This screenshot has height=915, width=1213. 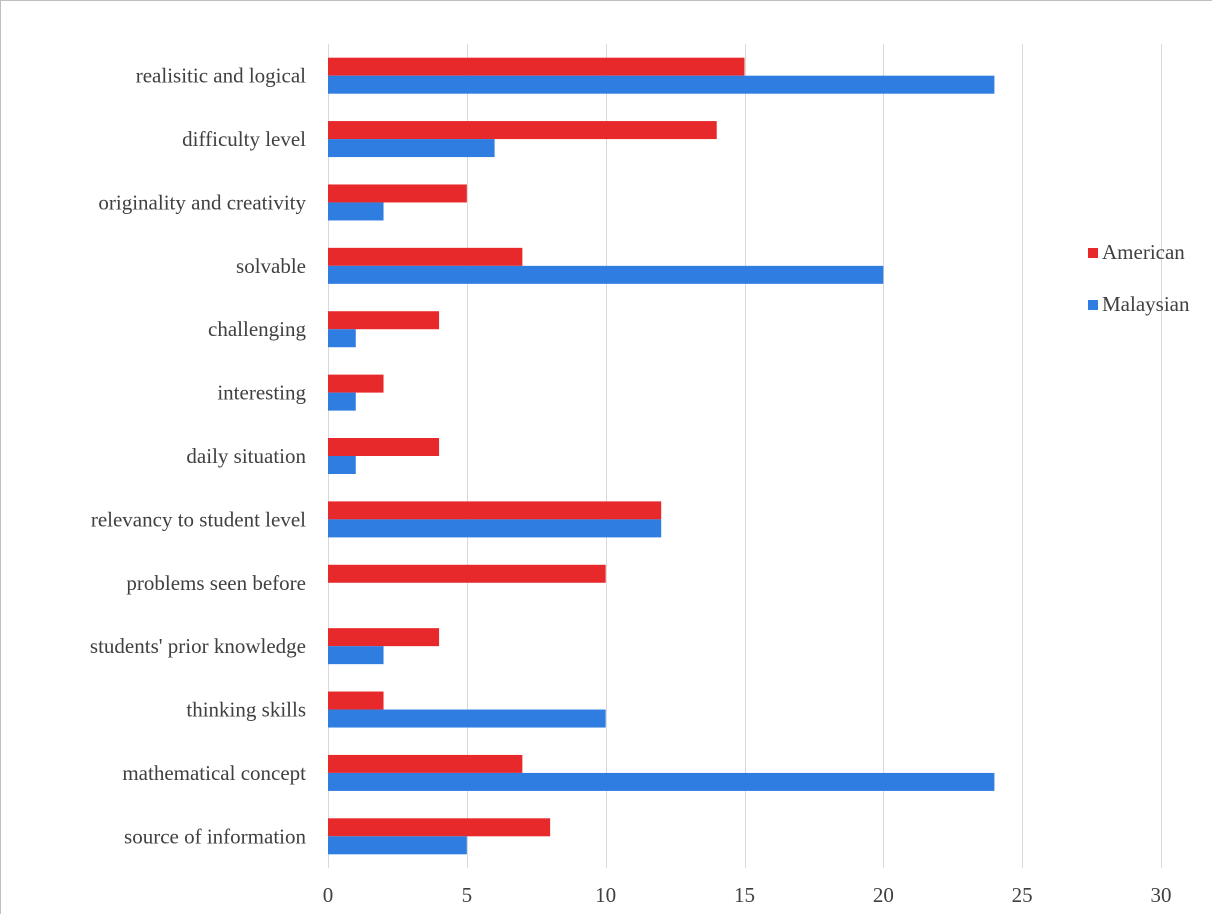 I want to click on legend: American Malaysian, so click(x=1139, y=278).